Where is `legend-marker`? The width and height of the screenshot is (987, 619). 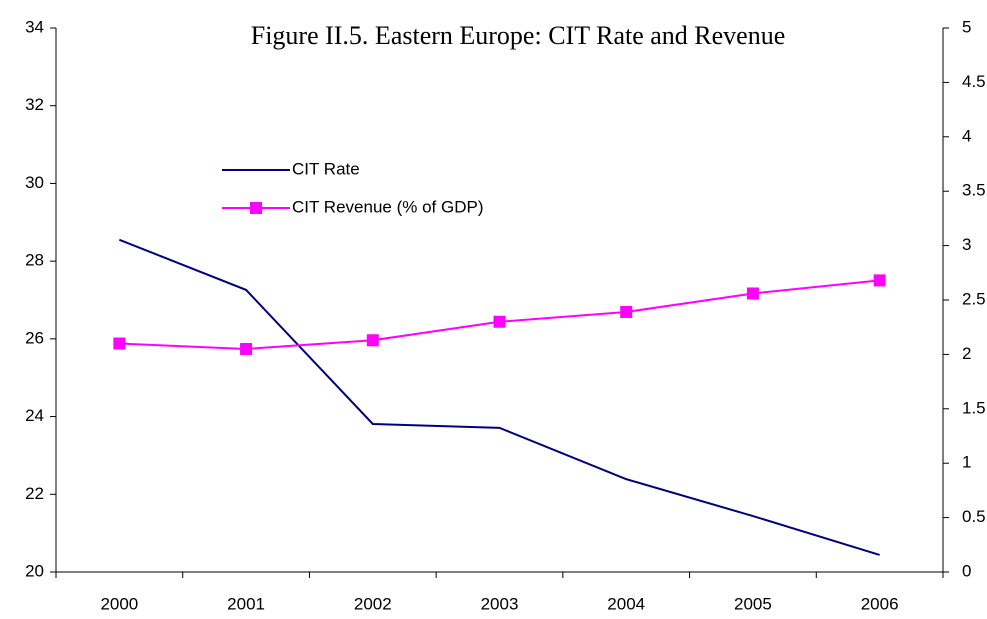 legend-marker is located at coordinates (256, 208).